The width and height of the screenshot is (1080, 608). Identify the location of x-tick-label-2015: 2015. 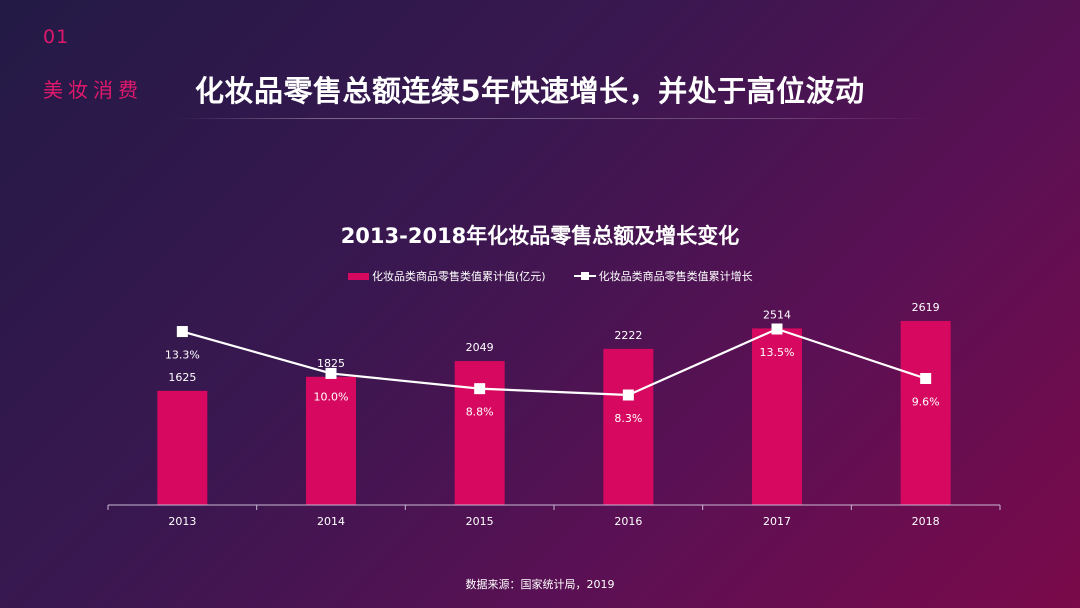
(480, 521).